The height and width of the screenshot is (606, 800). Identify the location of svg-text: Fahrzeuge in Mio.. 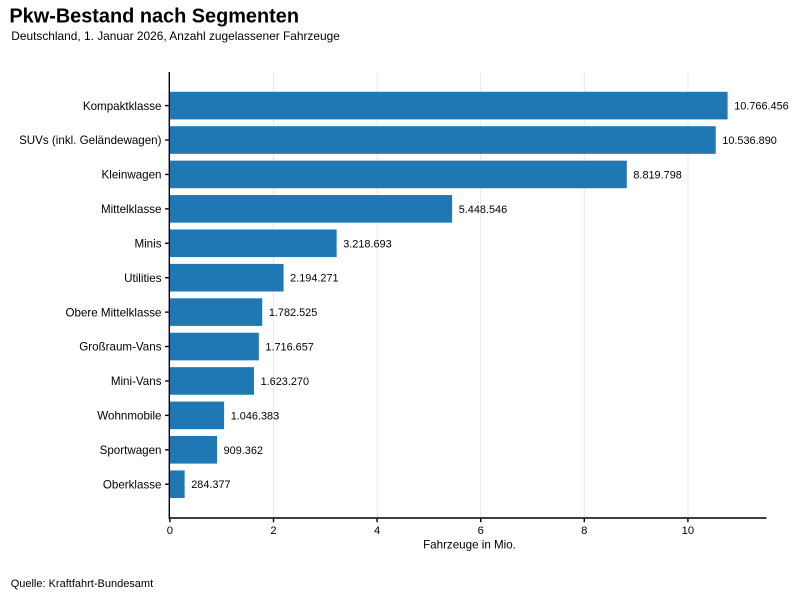
(469, 544).